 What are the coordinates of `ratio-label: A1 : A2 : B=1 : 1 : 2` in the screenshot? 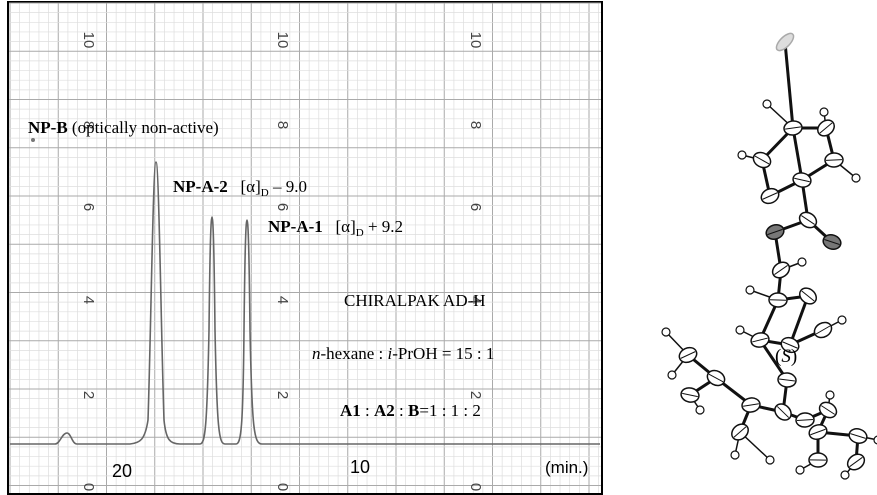 It's located at (410, 410).